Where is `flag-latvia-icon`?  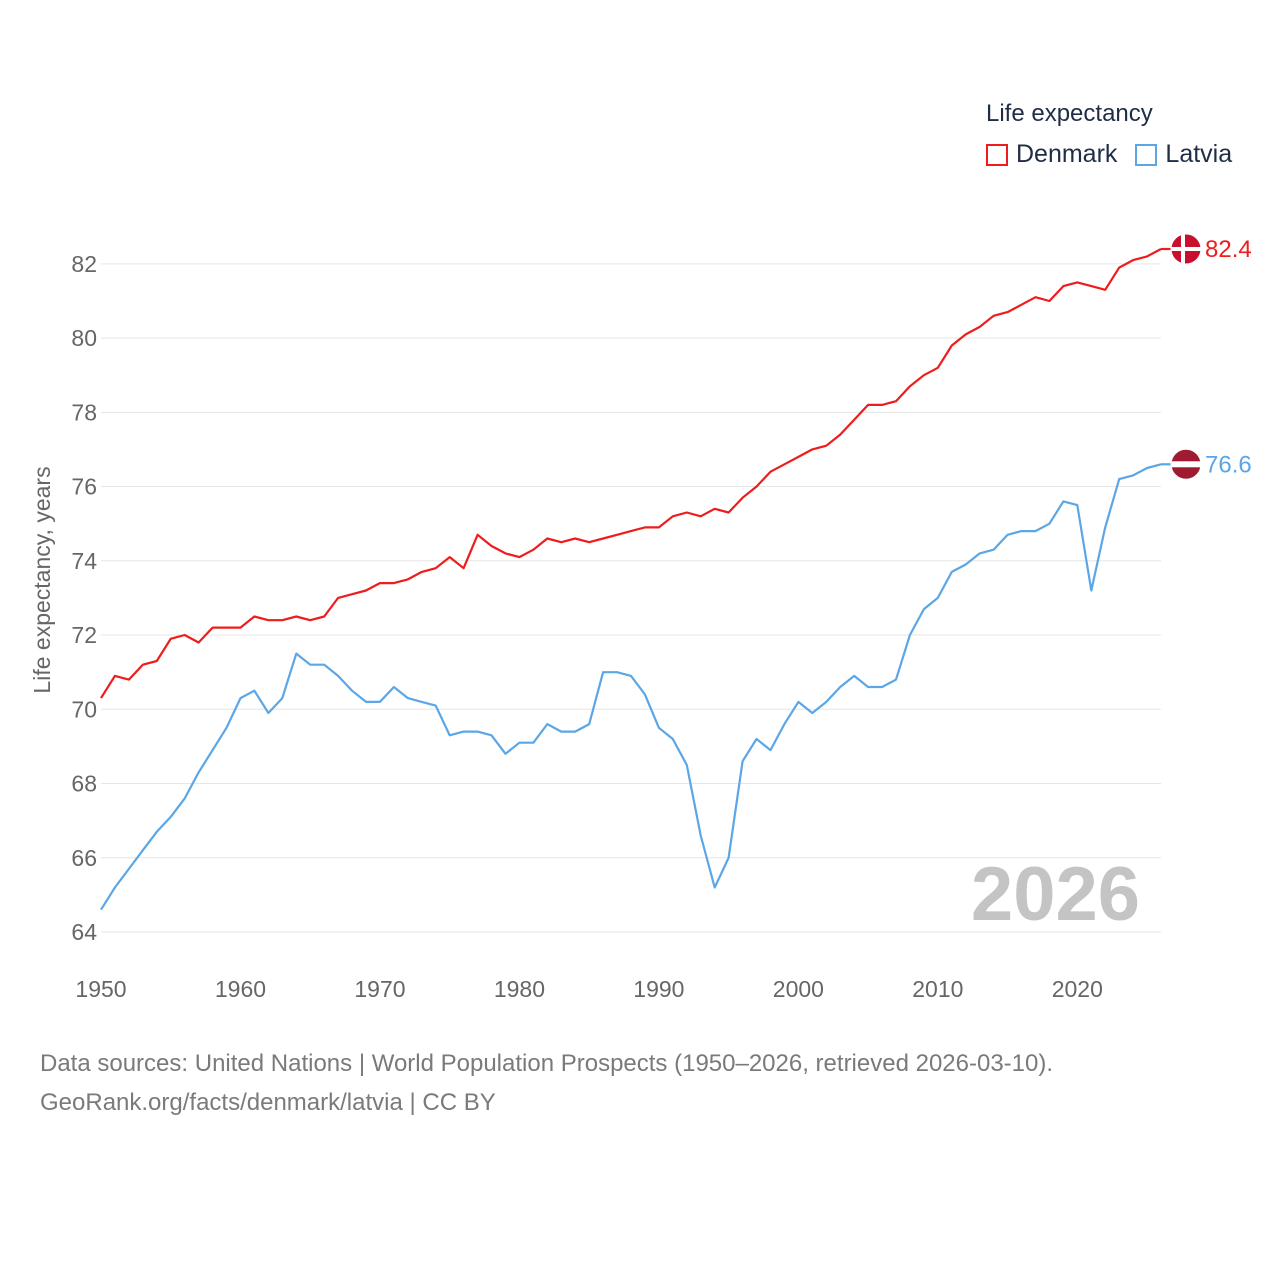
flag-latvia-icon is located at coordinates (1186, 464).